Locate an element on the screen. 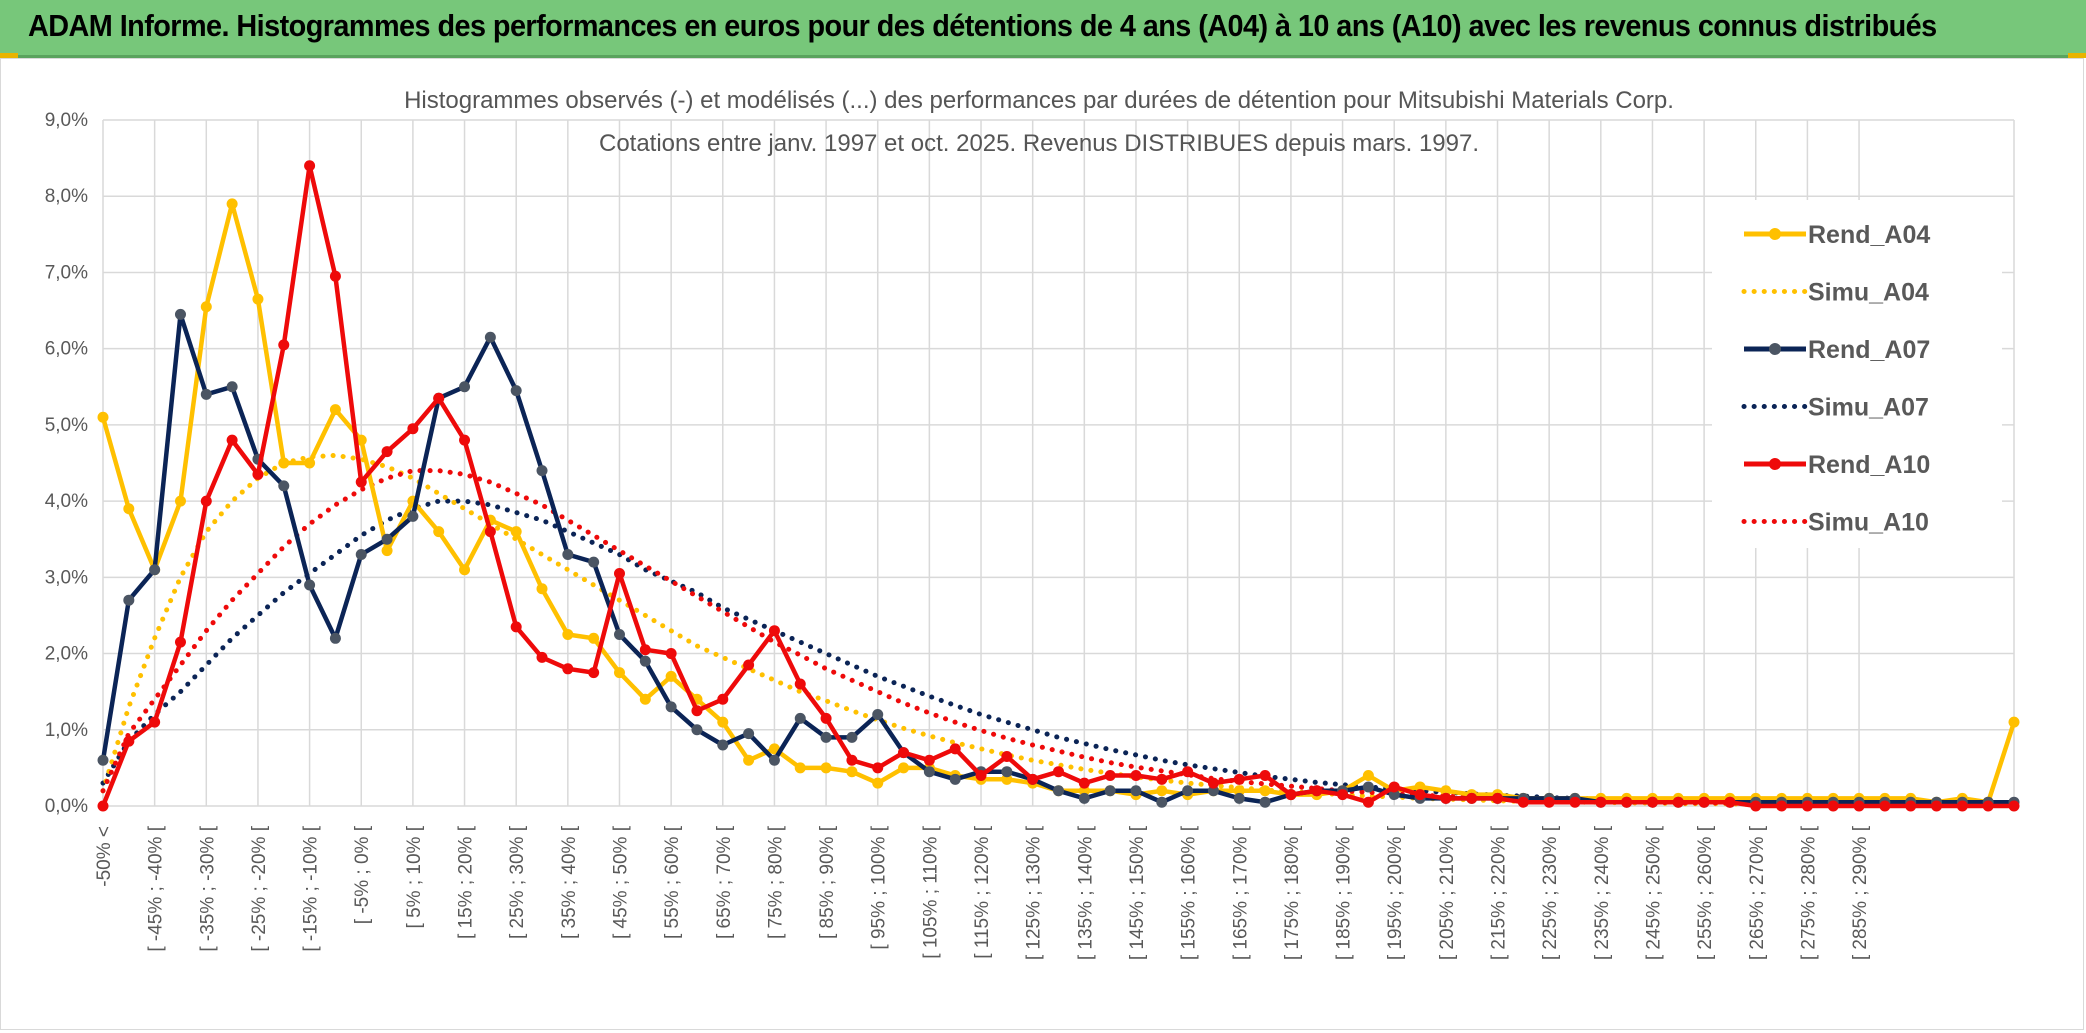  y-tick-label: 6,0% is located at coordinates (66, 349).